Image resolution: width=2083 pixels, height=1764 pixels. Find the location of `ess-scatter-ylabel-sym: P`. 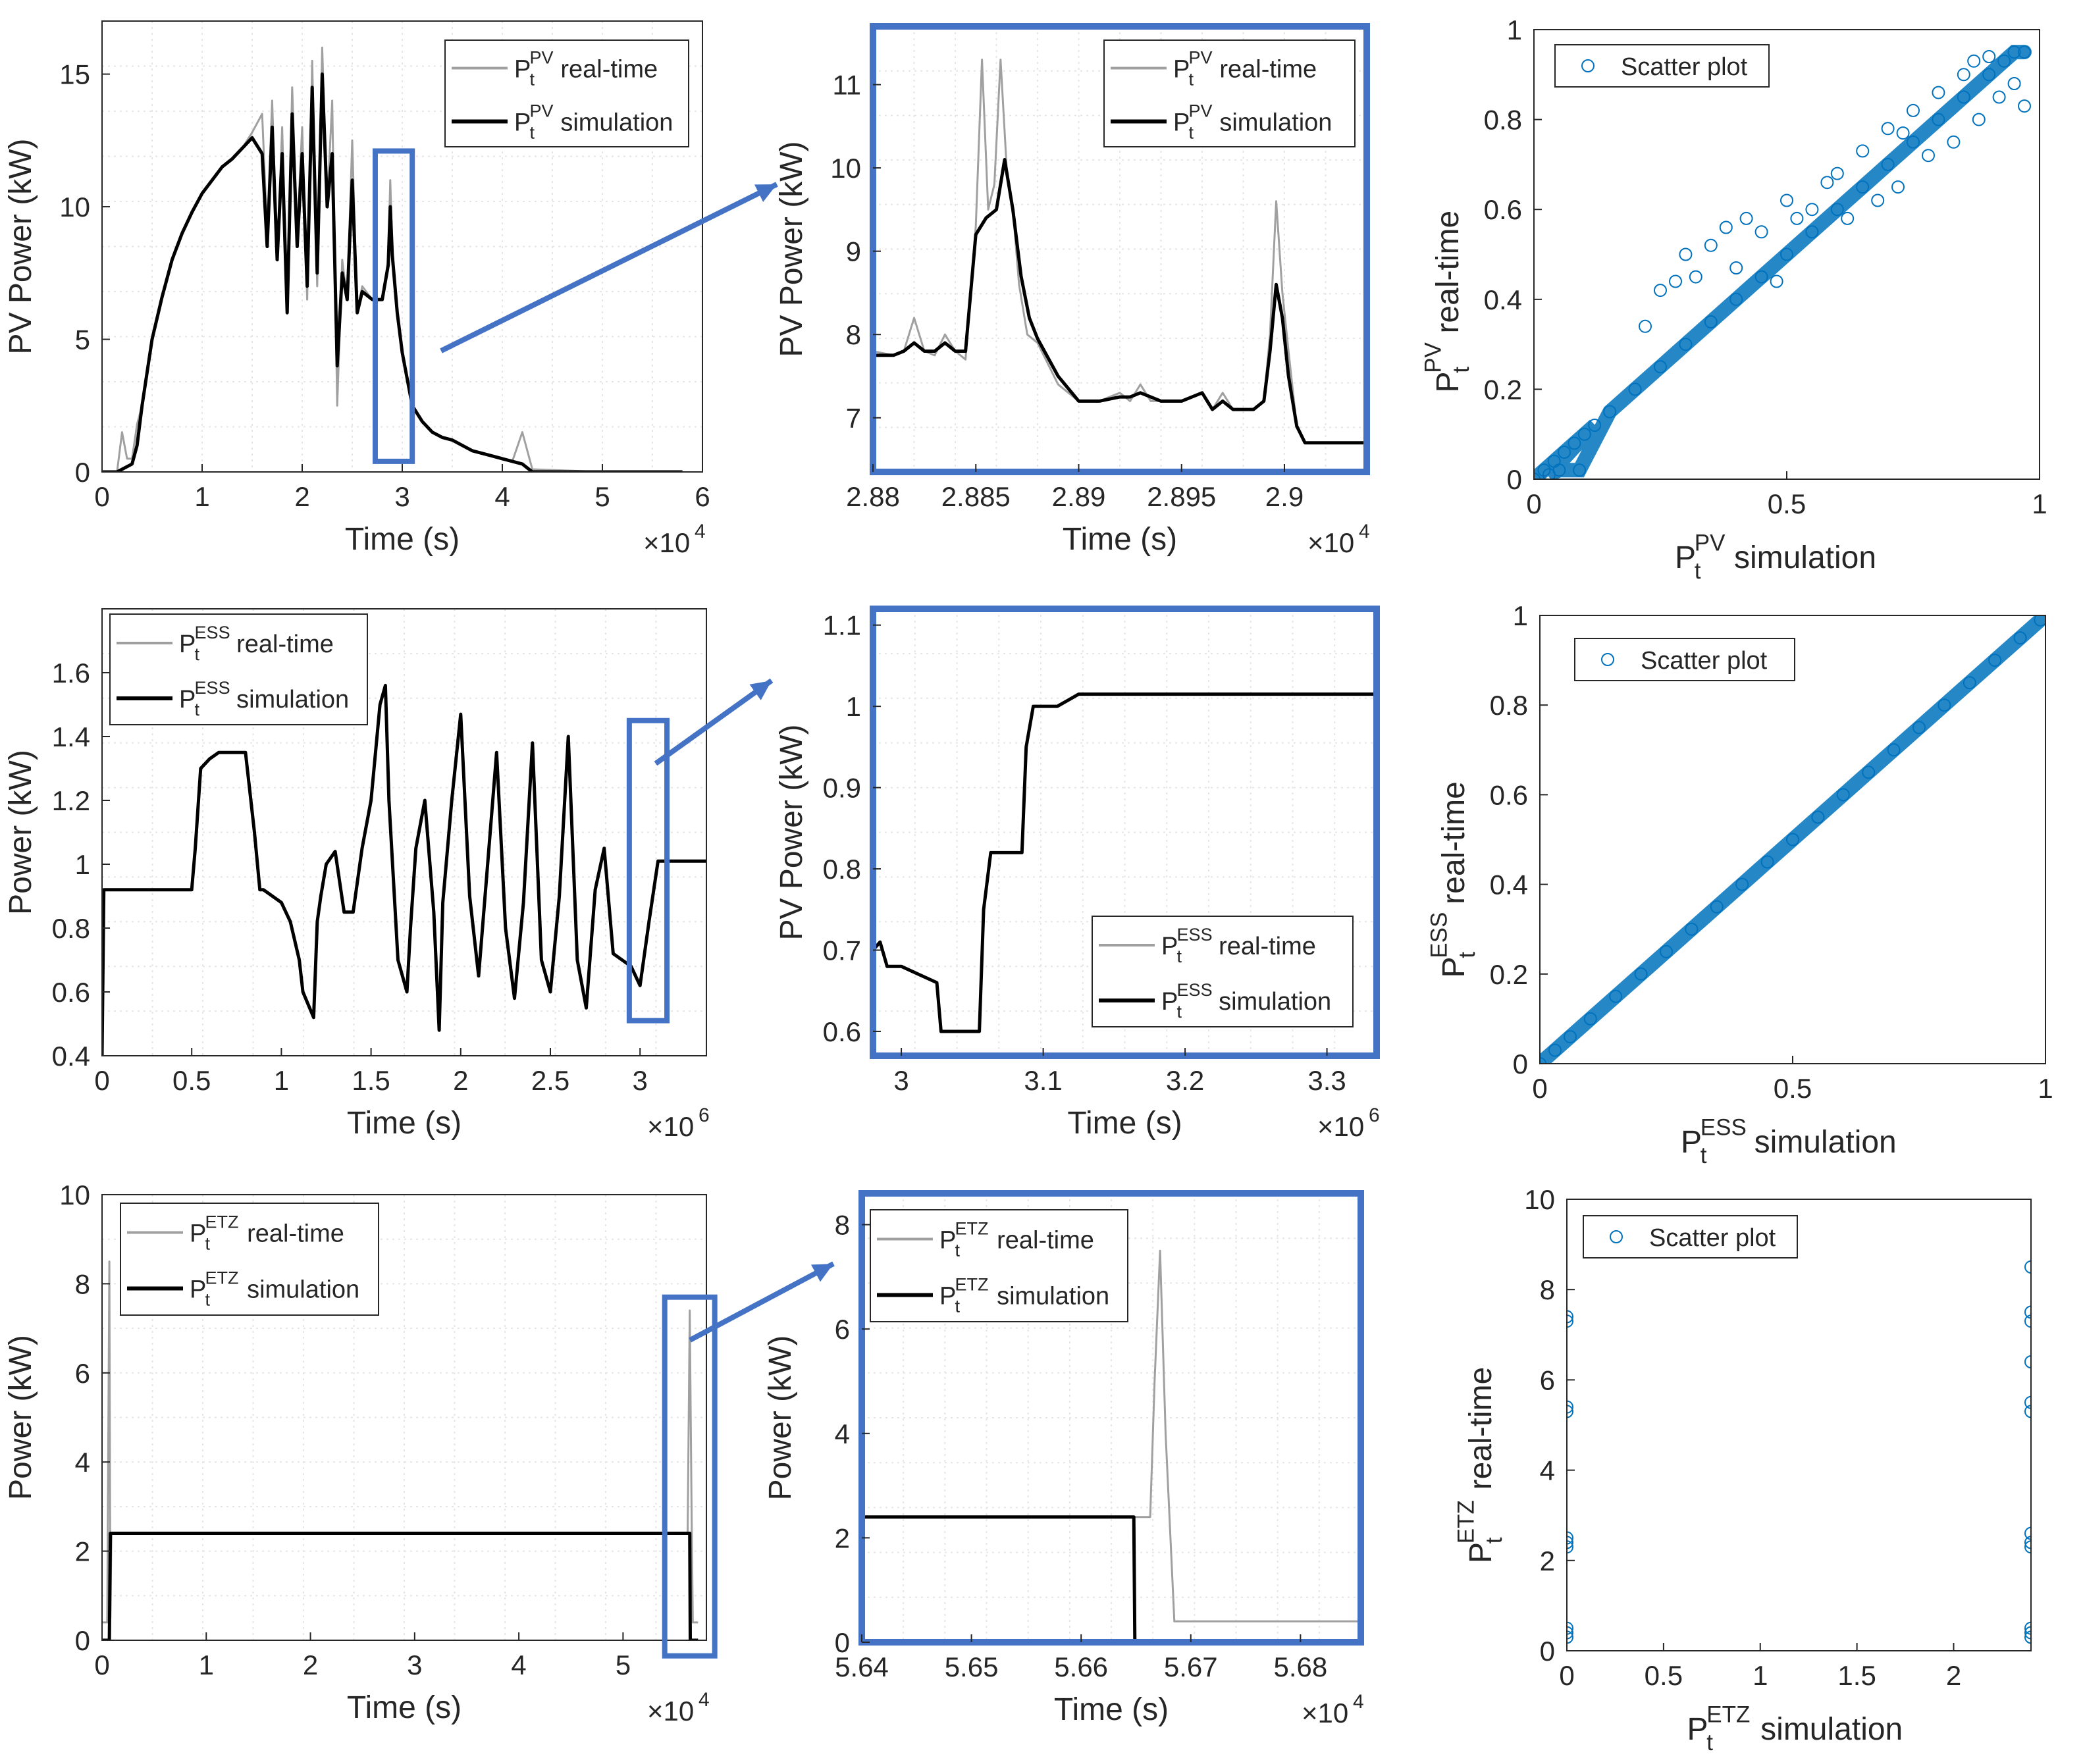

ess-scatter-ylabel-sym: P is located at coordinates (1454, 966).